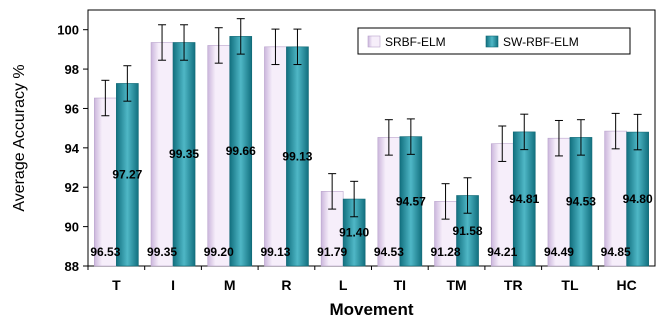 The height and width of the screenshot is (322, 659). I want to click on data-label: 94.57, so click(411, 201).